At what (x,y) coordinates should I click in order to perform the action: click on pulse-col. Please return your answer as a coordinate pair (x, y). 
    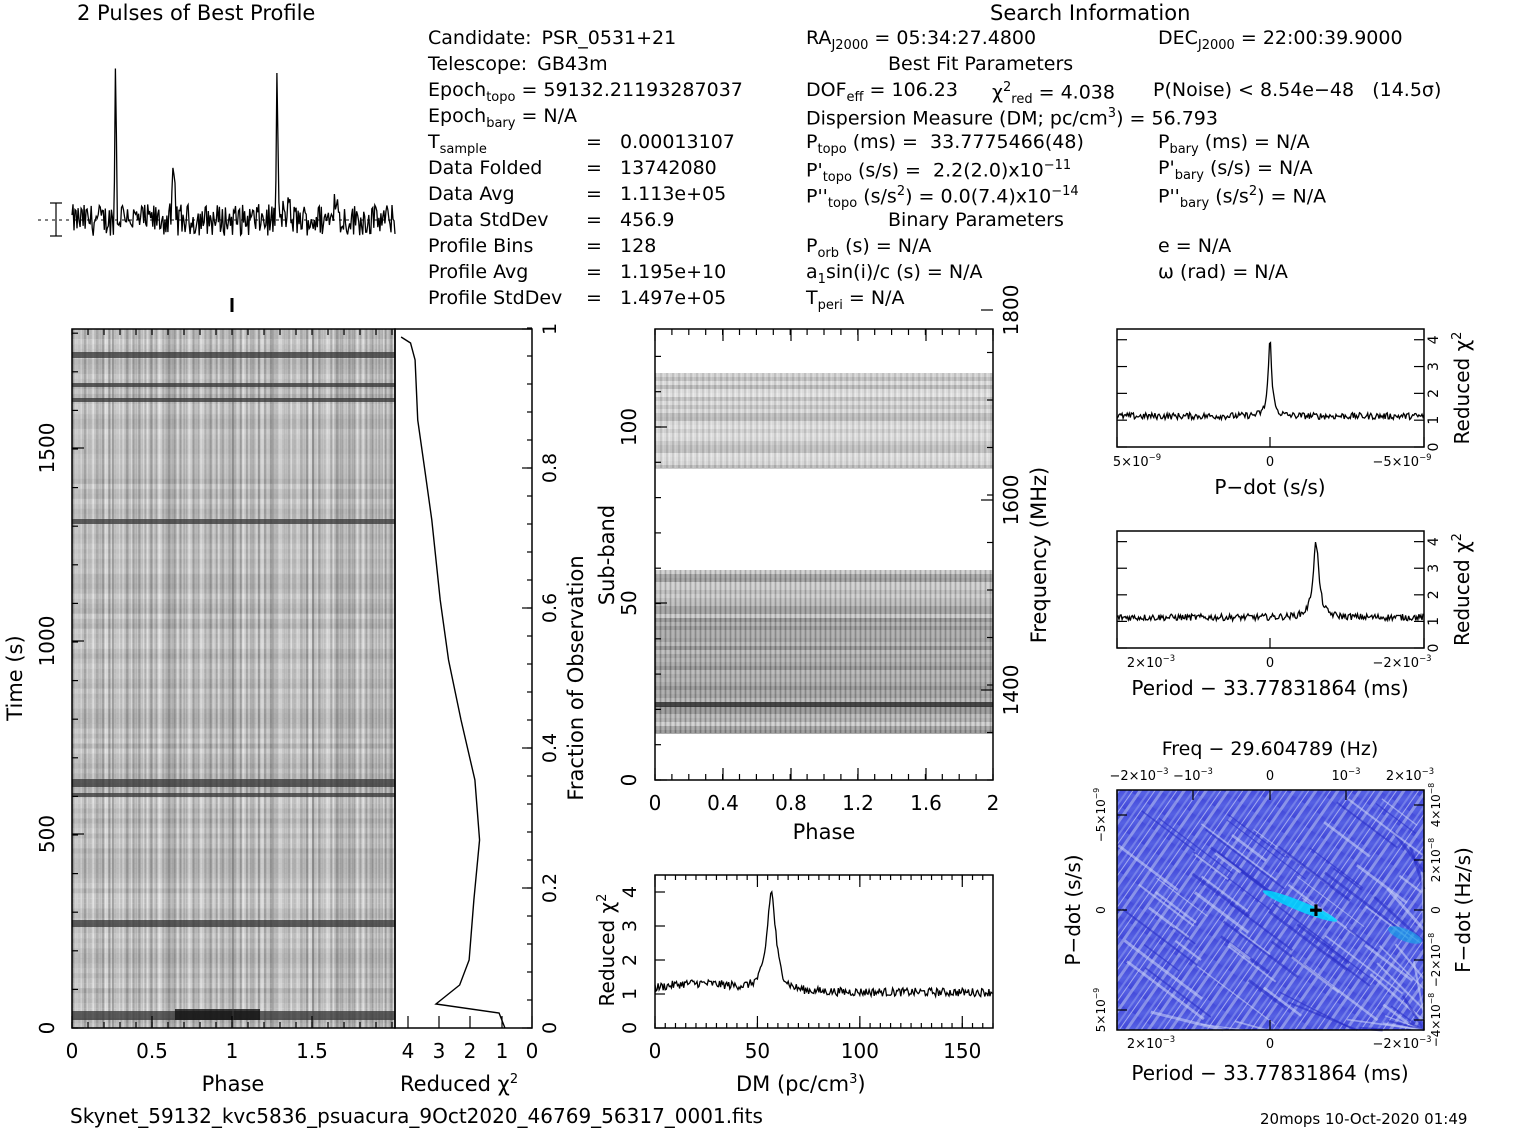
    Looking at the image, I should click on (273, 678).